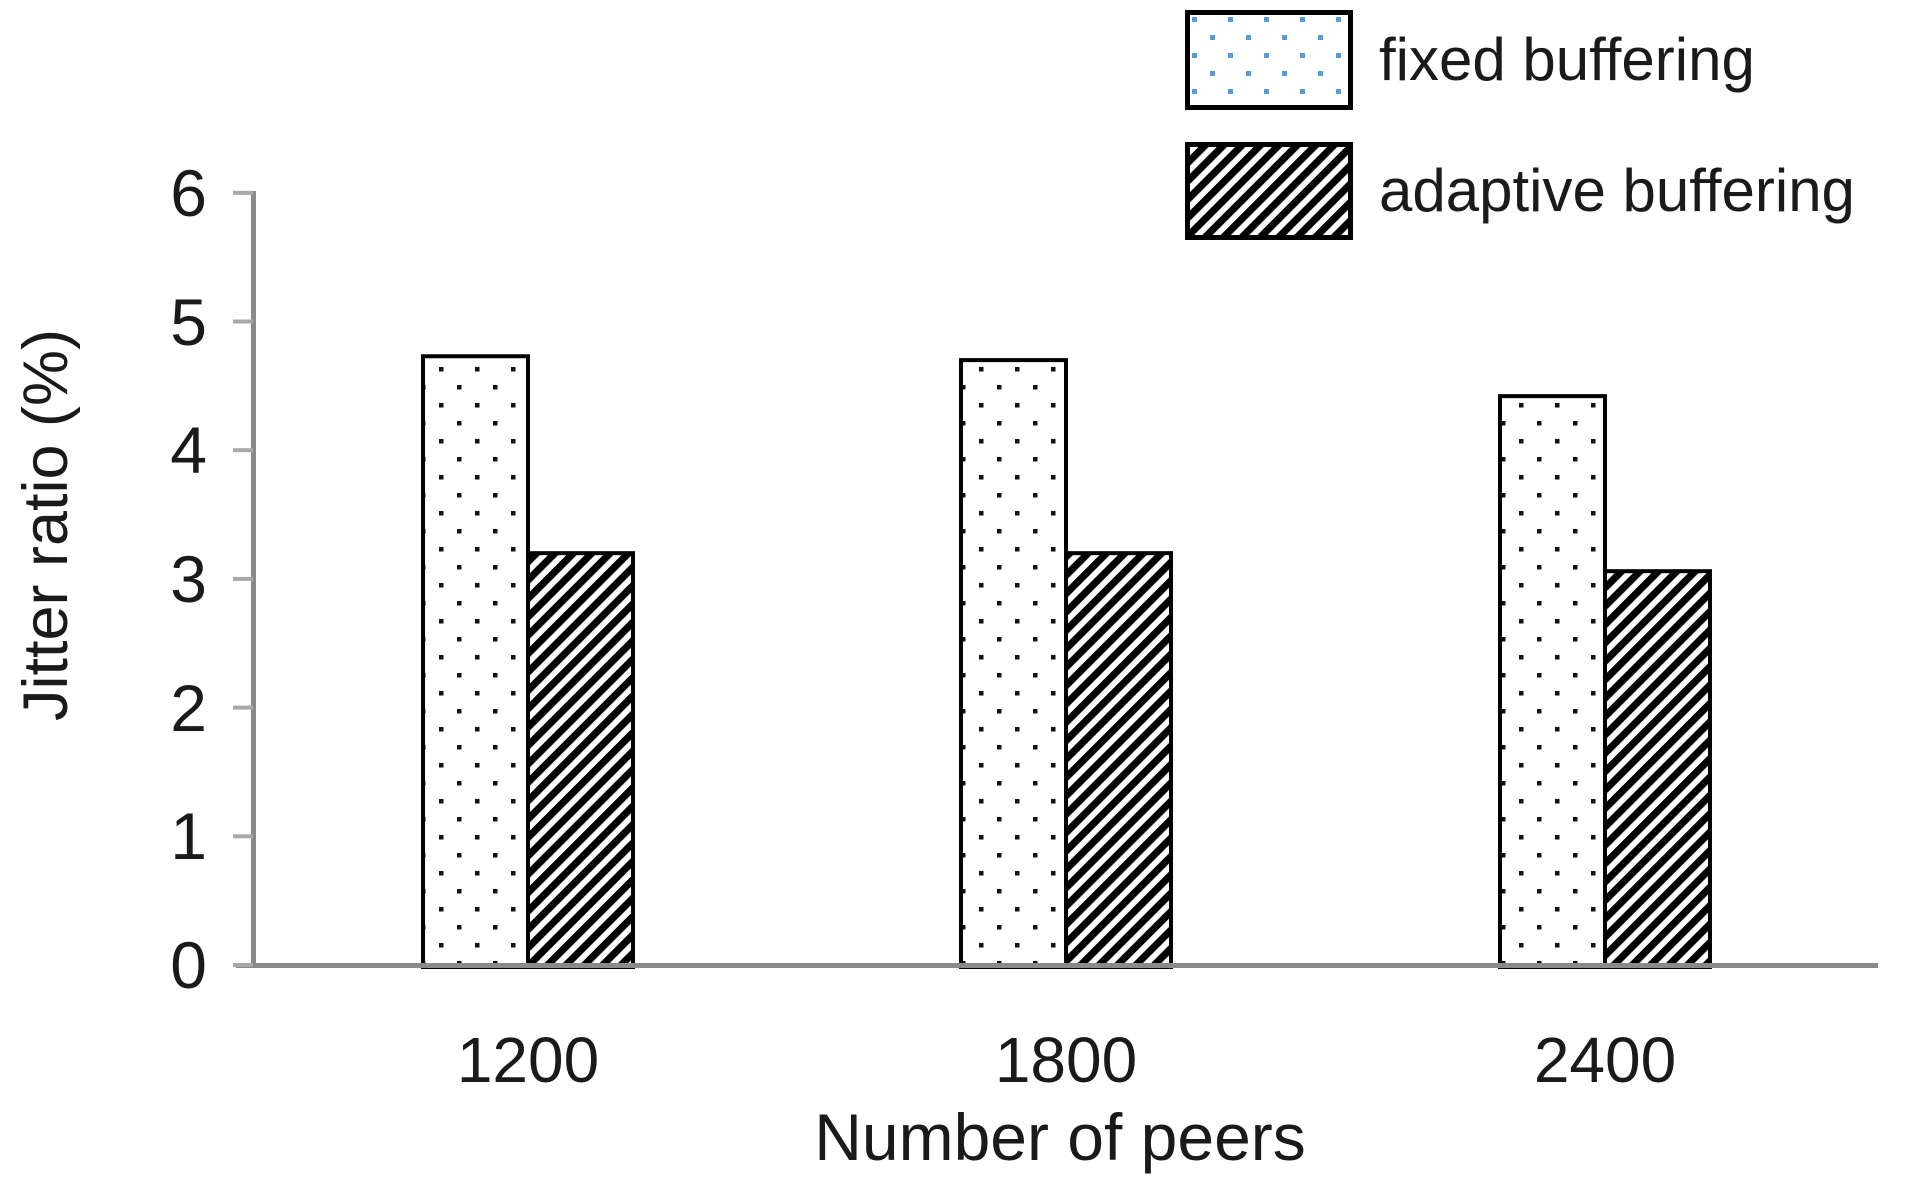 This screenshot has width=1920, height=1181. What do you see at coordinates (188, 450) in the screenshot?
I see `y-axis-tick-label: 4` at bounding box center [188, 450].